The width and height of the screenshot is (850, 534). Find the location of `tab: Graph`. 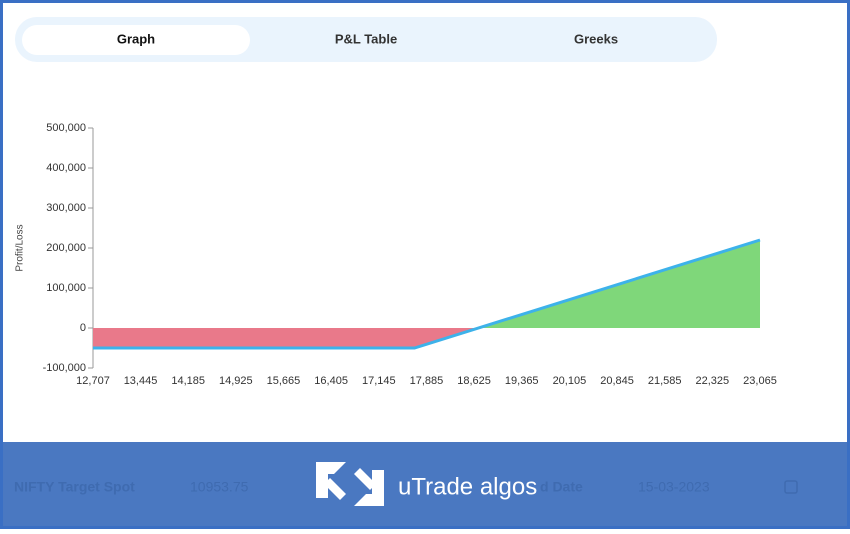

tab: Graph is located at coordinates (136, 38).